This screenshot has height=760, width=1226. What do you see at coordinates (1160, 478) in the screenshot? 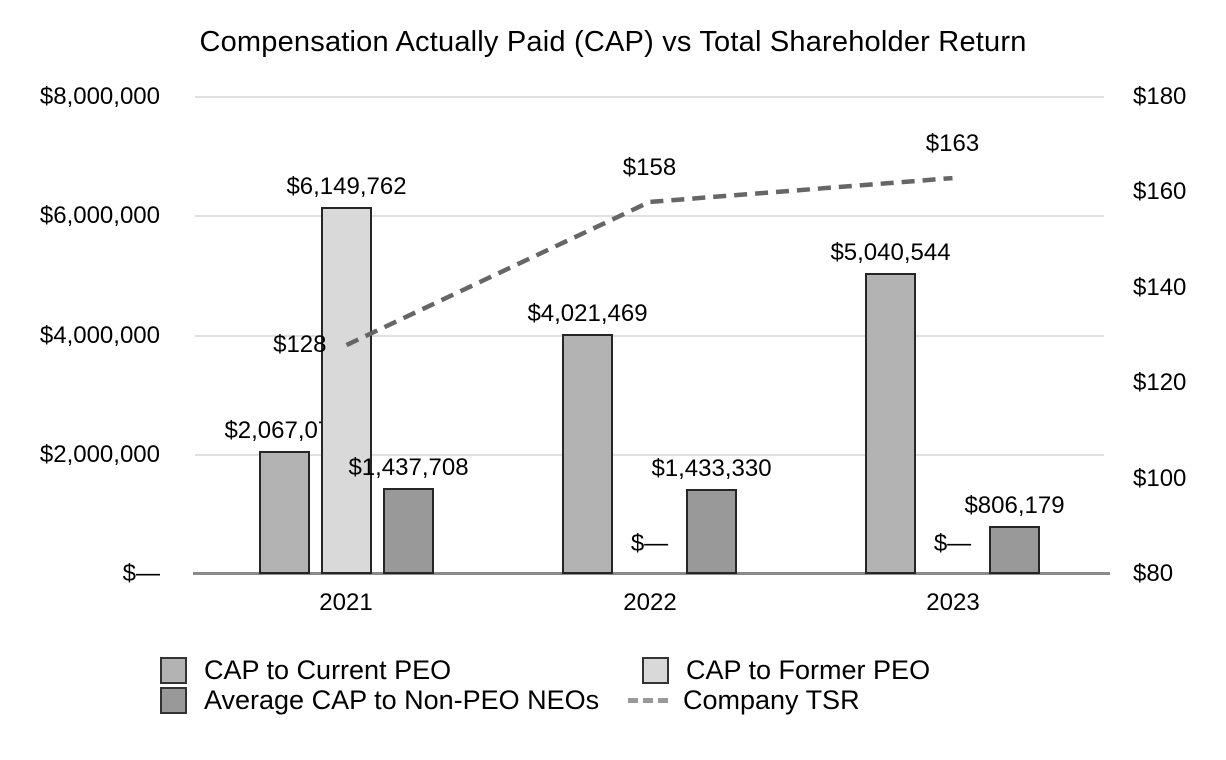
I see `right-axis-tick: $100` at bounding box center [1160, 478].